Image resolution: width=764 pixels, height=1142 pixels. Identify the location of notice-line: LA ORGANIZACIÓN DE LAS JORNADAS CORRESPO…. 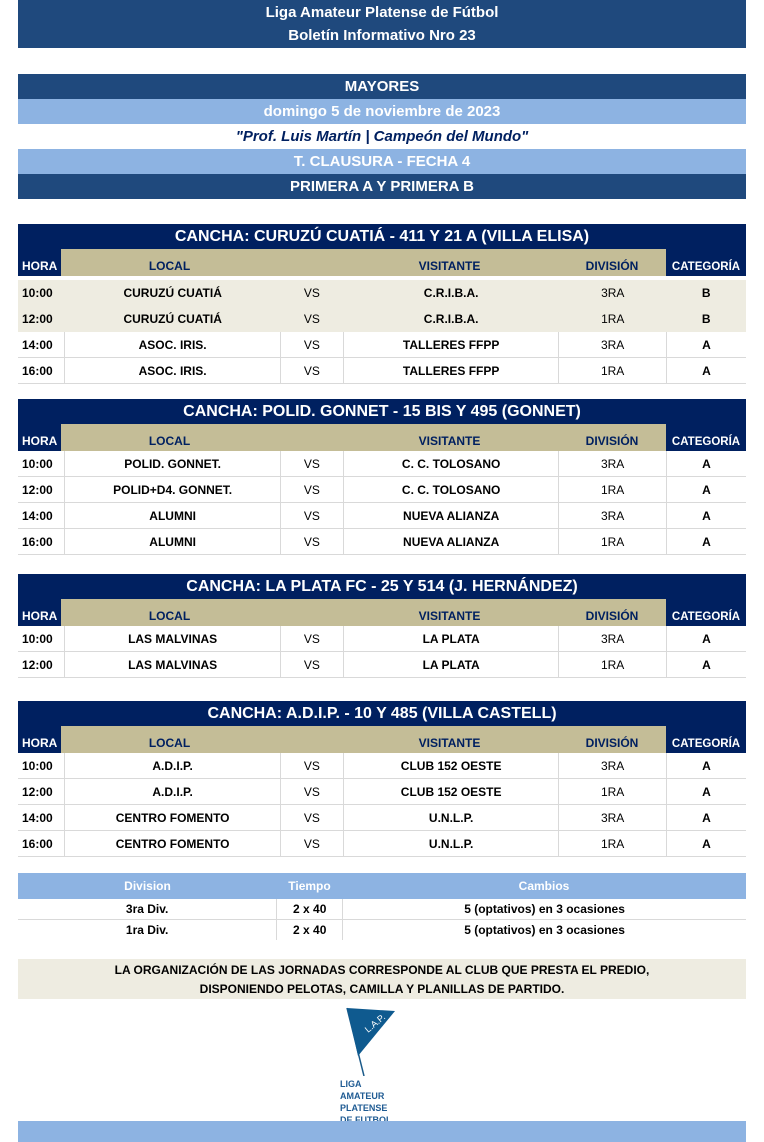
(382, 970).